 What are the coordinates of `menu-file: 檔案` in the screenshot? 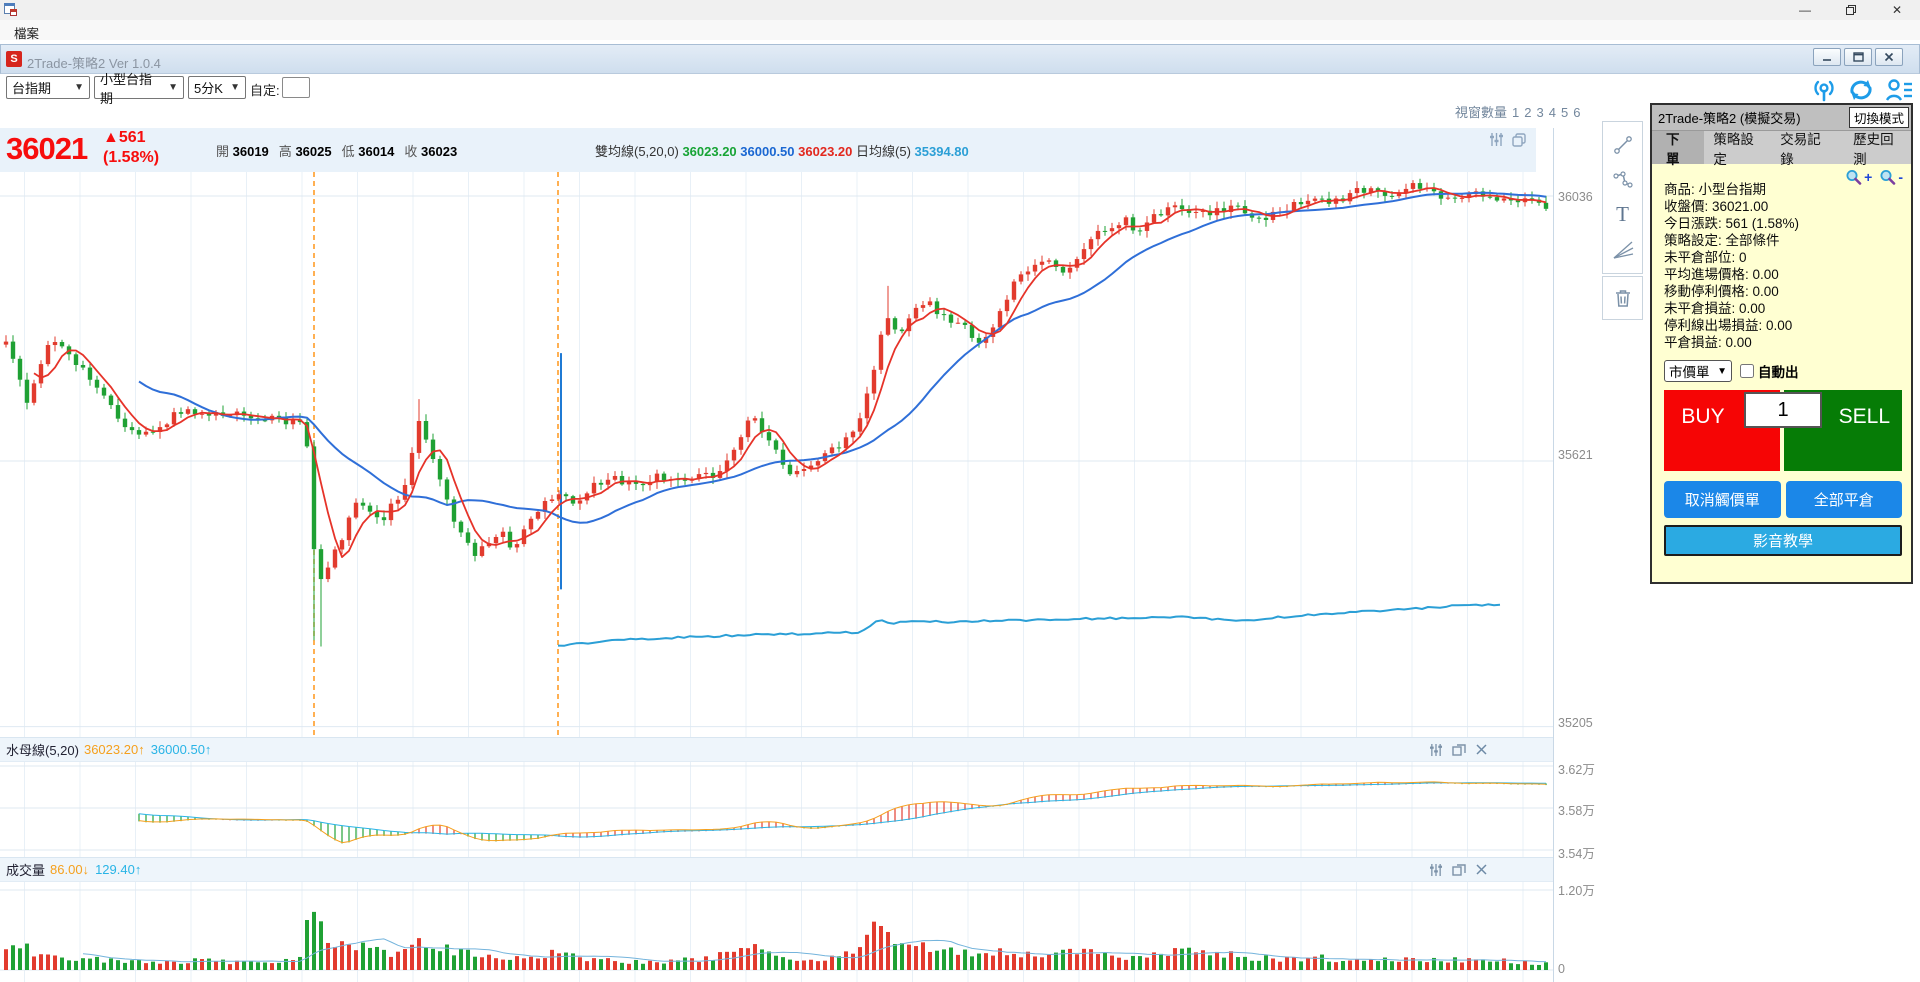 It's located at (27, 34).